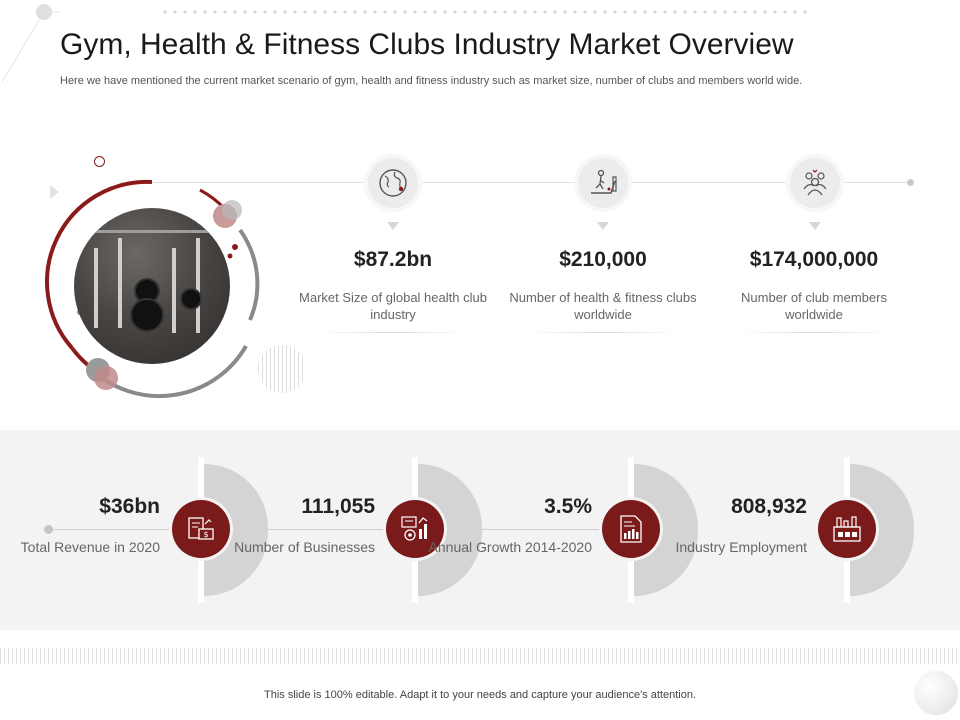 The height and width of the screenshot is (720, 960). I want to click on kpi-label-businesses: Number of Businesses, so click(304, 547).